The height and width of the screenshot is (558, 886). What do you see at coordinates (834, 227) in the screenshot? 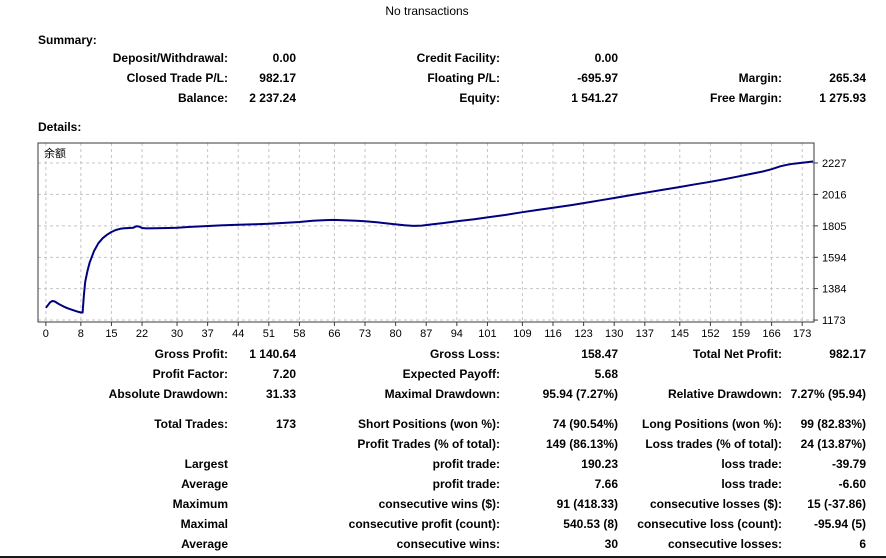
I see `y-axis-tick-label: 1805` at bounding box center [834, 227].